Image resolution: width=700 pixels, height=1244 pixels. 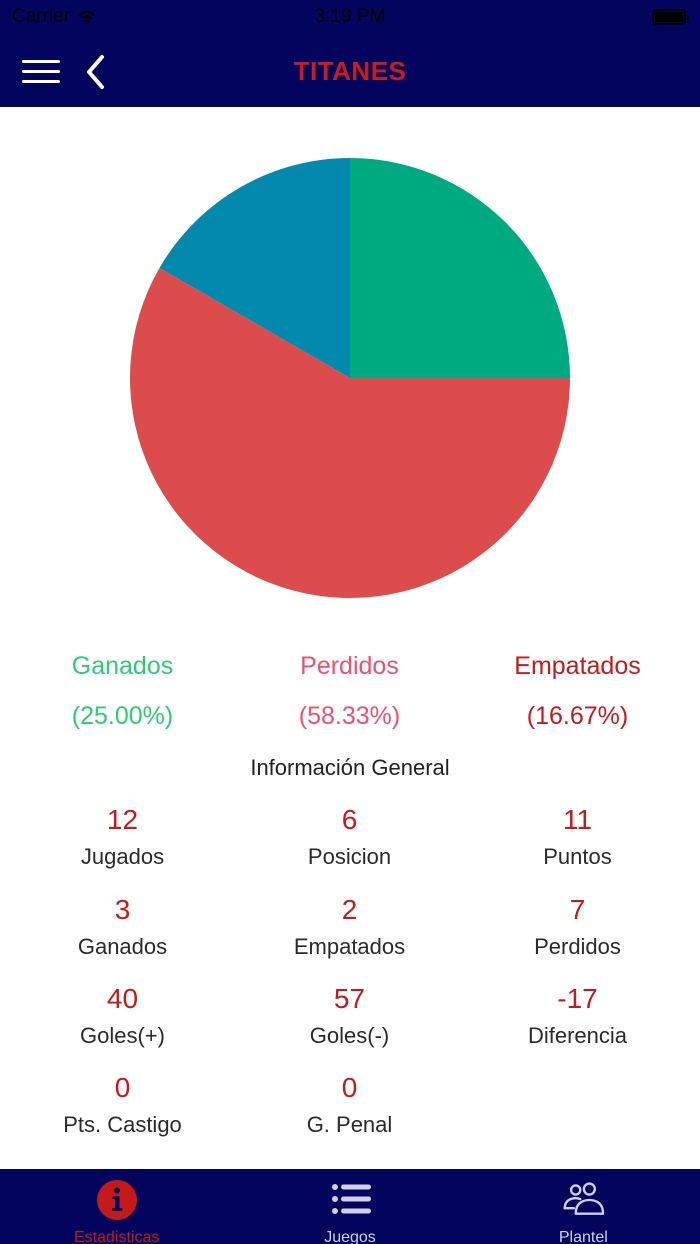 I want to click on legend-percentage: (25.00%), so click(x=122, y=716).